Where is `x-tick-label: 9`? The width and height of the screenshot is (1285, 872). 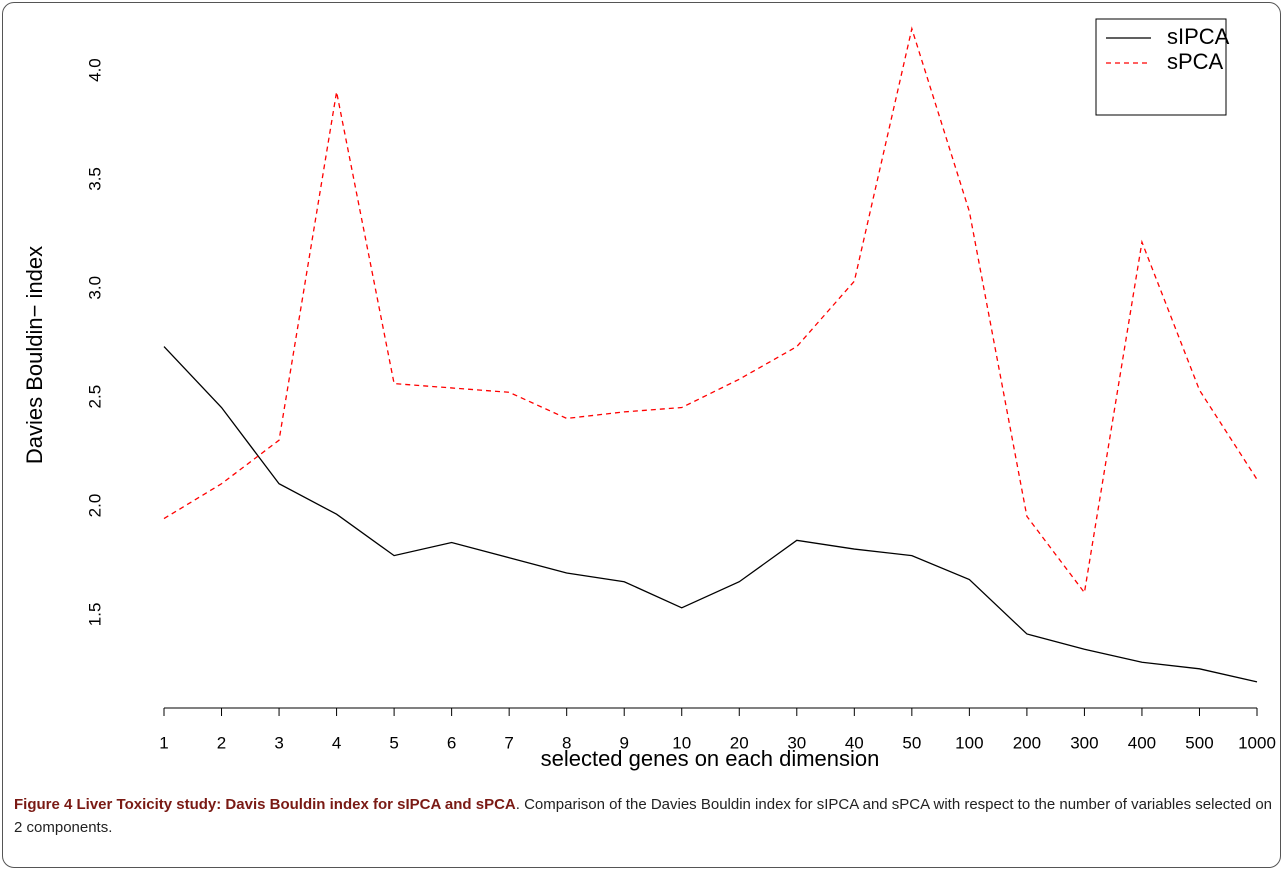 x-tick-label: 9 is located at coordinates (623, 742).